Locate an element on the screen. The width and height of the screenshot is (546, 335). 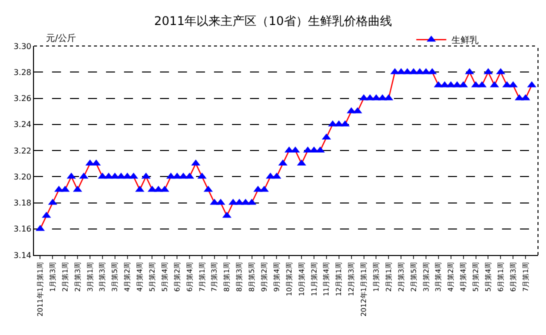
y-tick-label: 3.28 is located at coordinates (23, 72).